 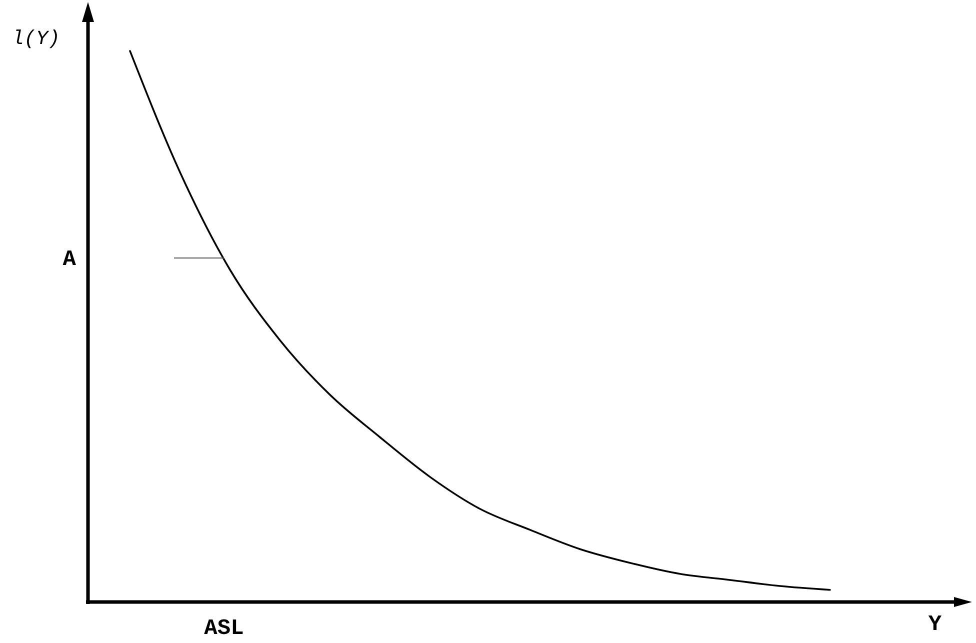 What do you see at coordinates (224, 628) in the screenshot?
I see `text: ASL` at bounding box center [224, 628].